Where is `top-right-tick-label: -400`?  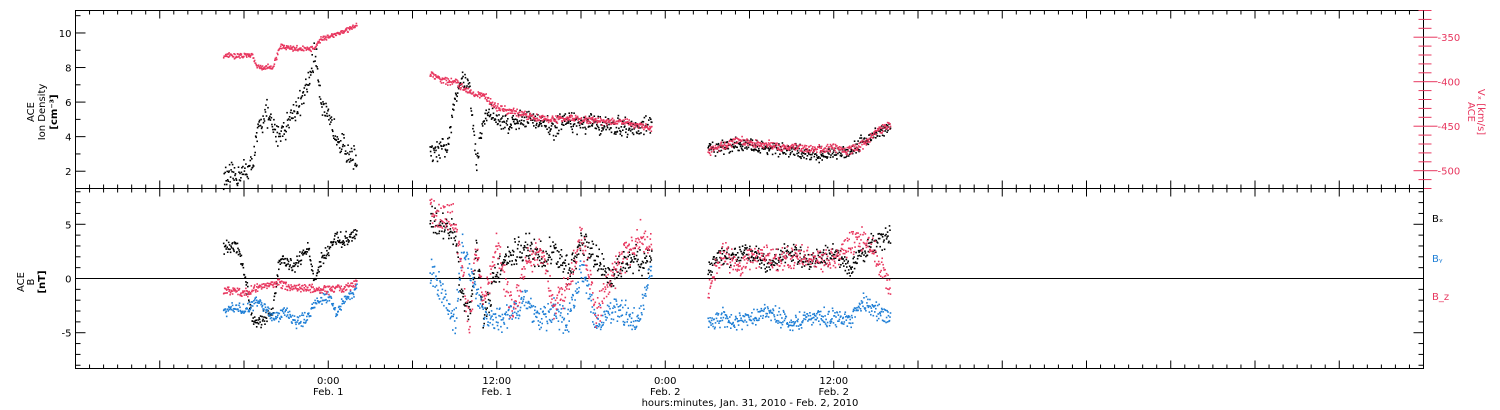
top-right-tick-label: -400 is located at coordinates (1449, 83).